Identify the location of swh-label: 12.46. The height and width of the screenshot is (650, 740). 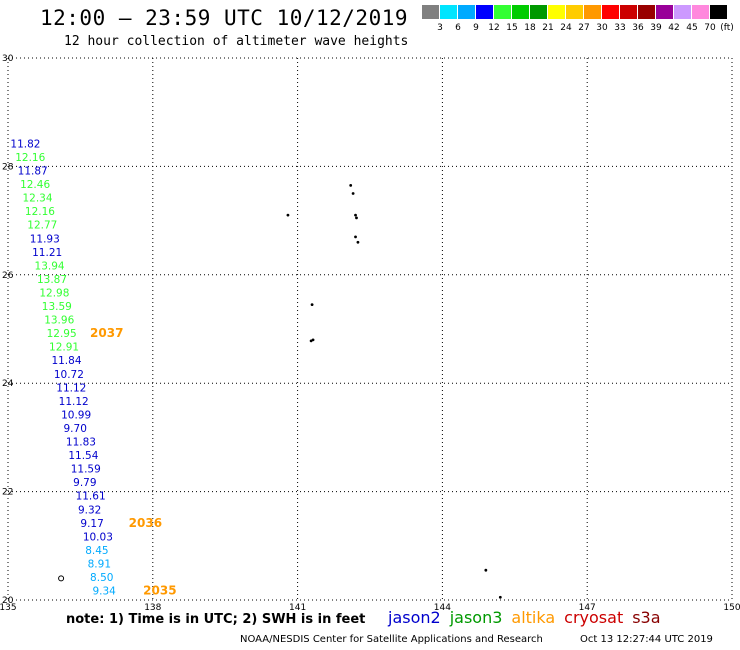
(35, 185).